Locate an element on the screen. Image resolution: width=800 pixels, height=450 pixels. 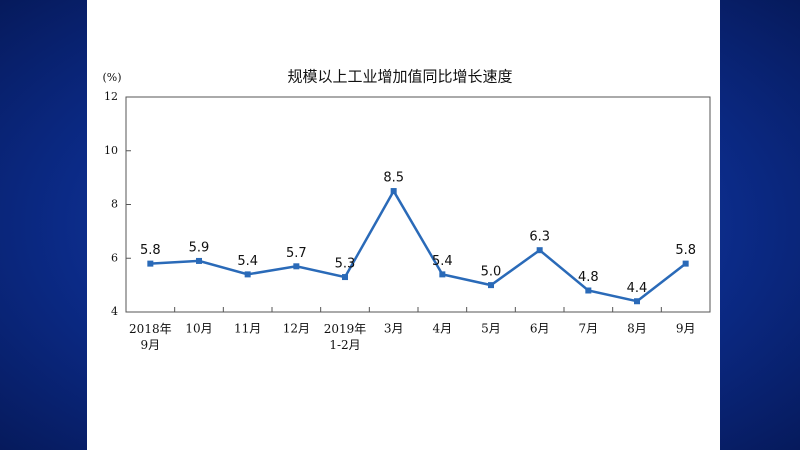
x-tick-label: 6月 is located at coordinates (540, 329).